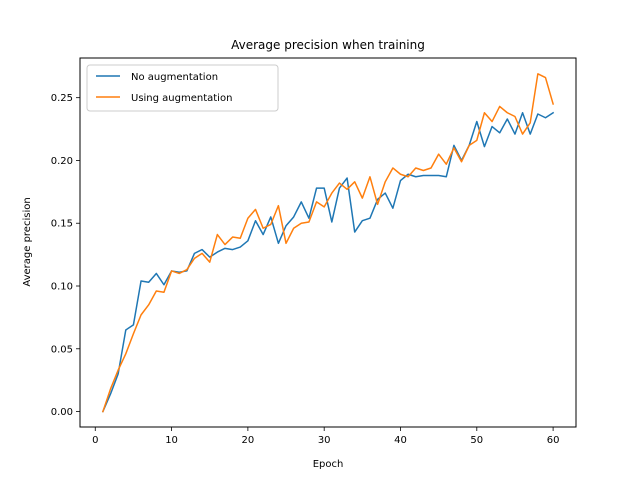 The width and height of the screenshot is (640, 480). Describe the element at coordinates (476, 440) in the screenshot. I see `x-tick-label: 50` at that location.